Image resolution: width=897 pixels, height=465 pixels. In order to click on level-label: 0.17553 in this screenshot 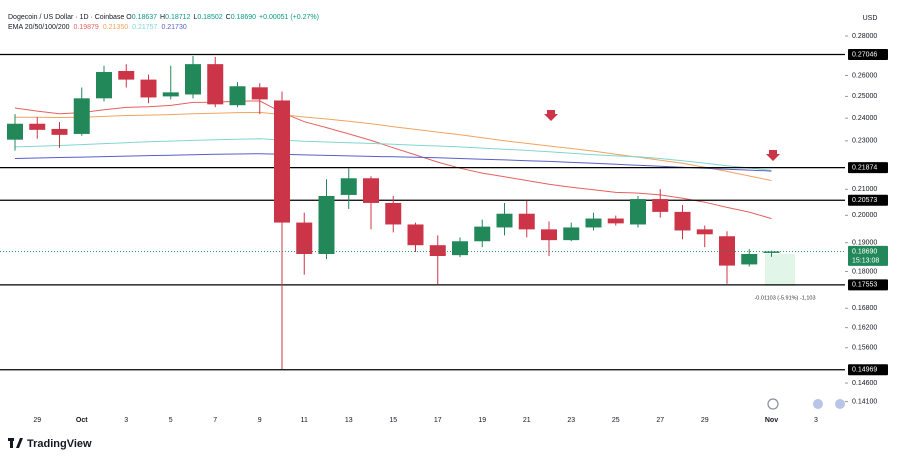, I will do `click(864, 285)`.